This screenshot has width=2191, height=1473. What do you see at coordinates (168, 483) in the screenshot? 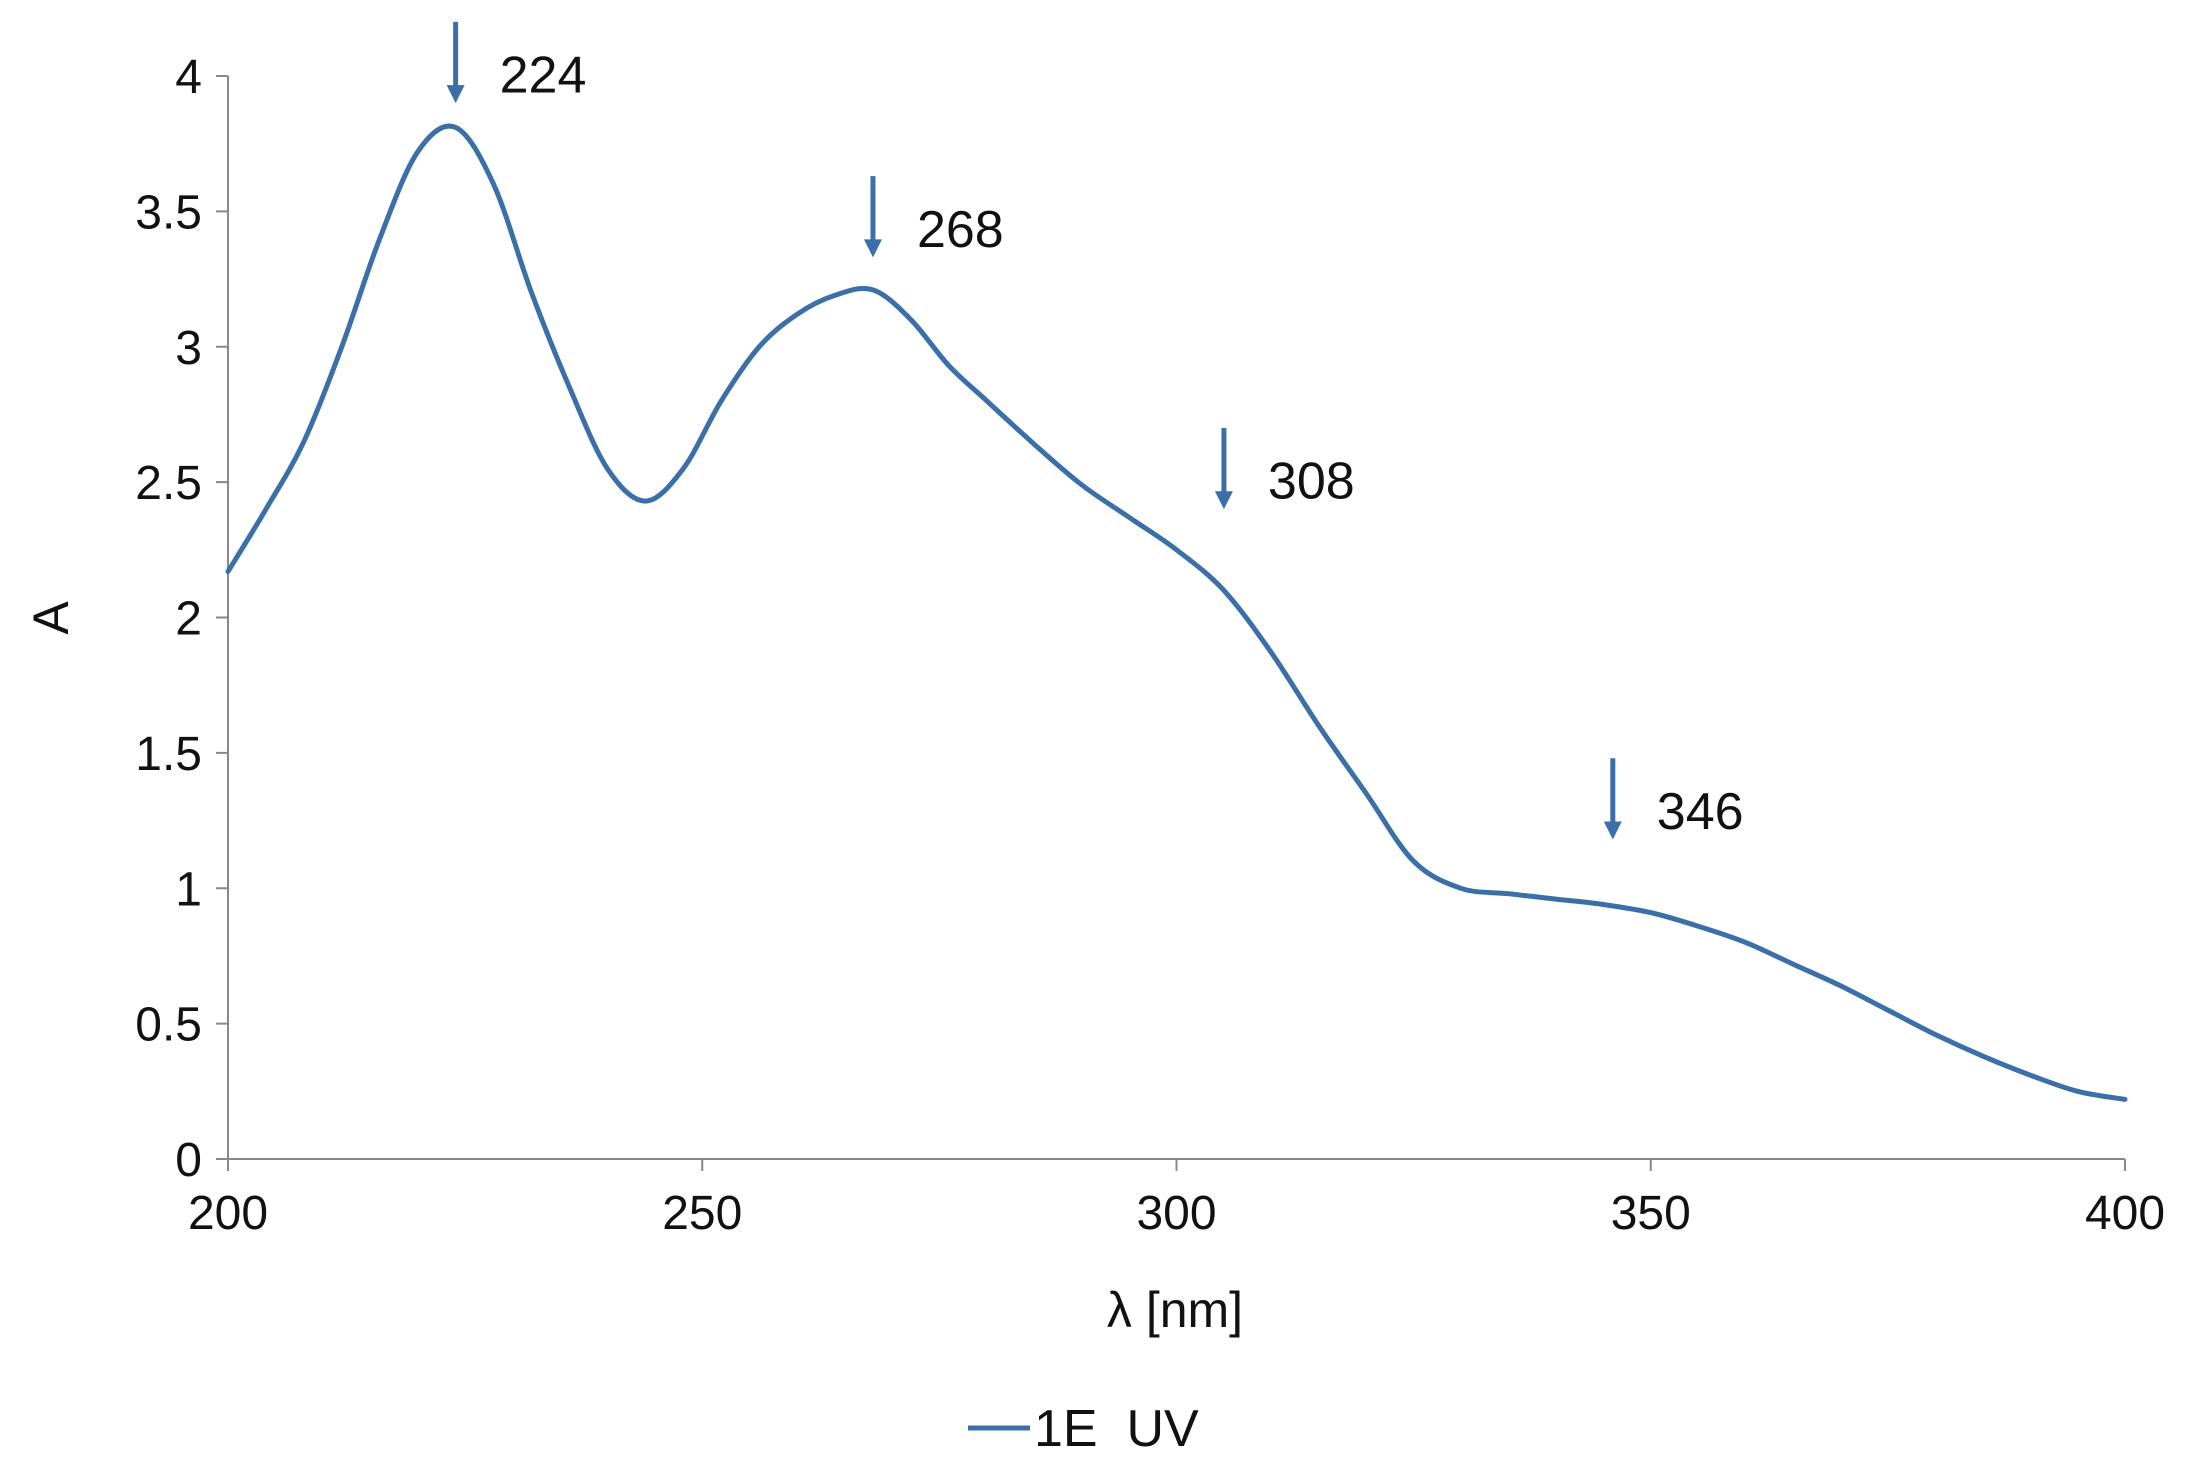
I see `y-tick-label: 2.5` at bounding box center [168, 483].